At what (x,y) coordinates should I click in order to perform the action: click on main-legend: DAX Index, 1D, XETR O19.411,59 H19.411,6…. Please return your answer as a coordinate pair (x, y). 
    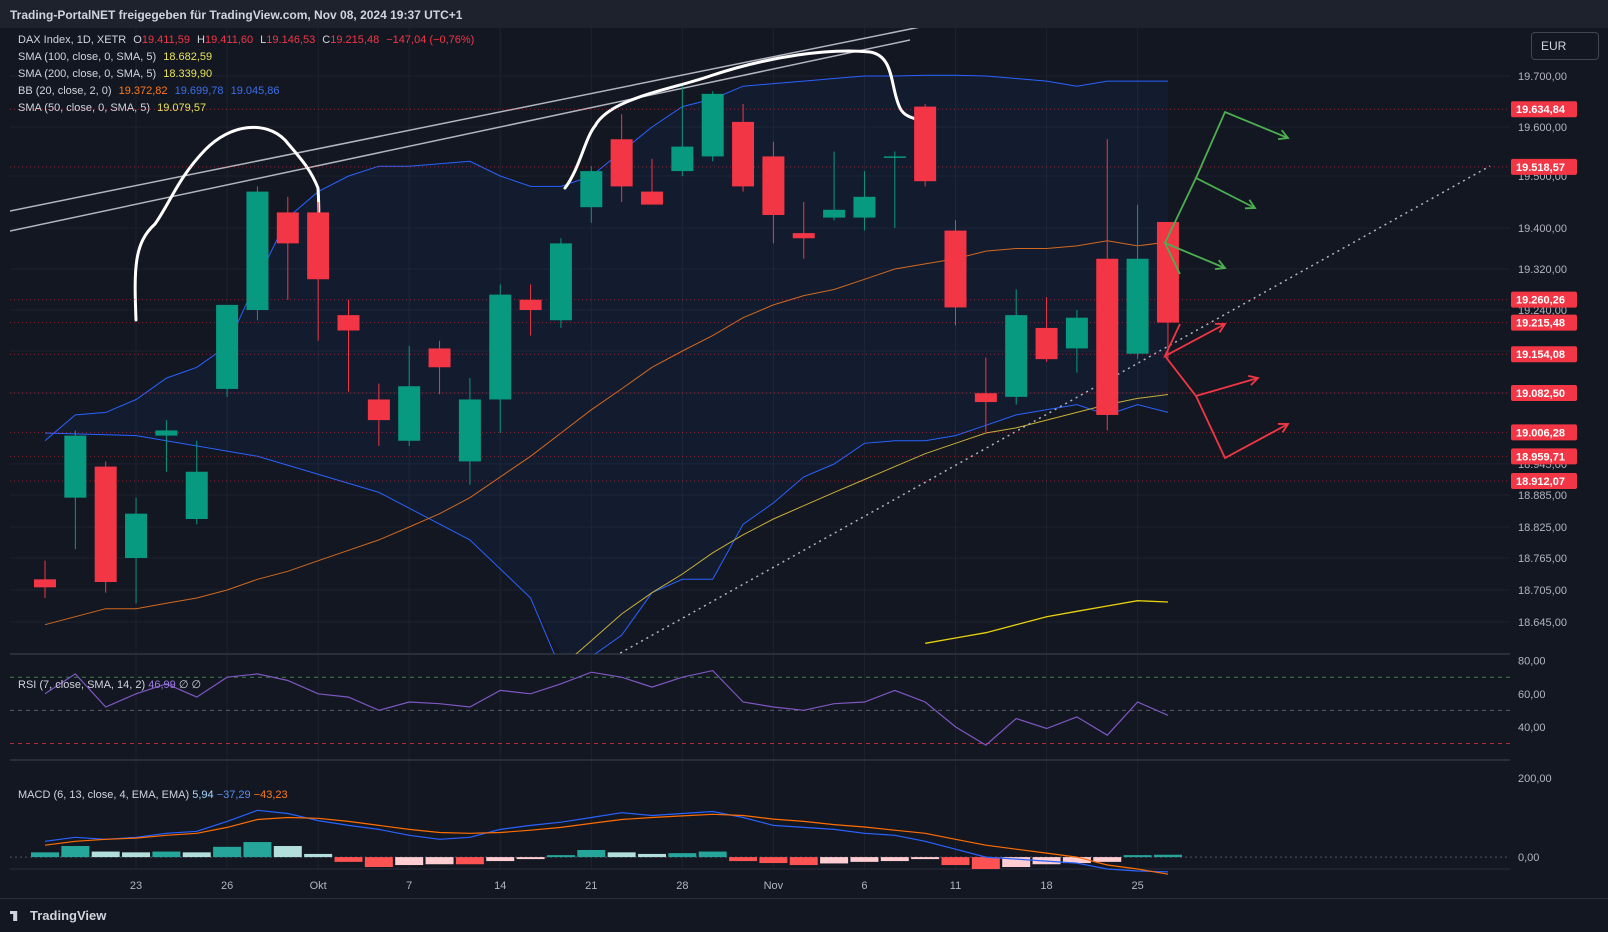
    Looking at the image, I should click on (248, 40).